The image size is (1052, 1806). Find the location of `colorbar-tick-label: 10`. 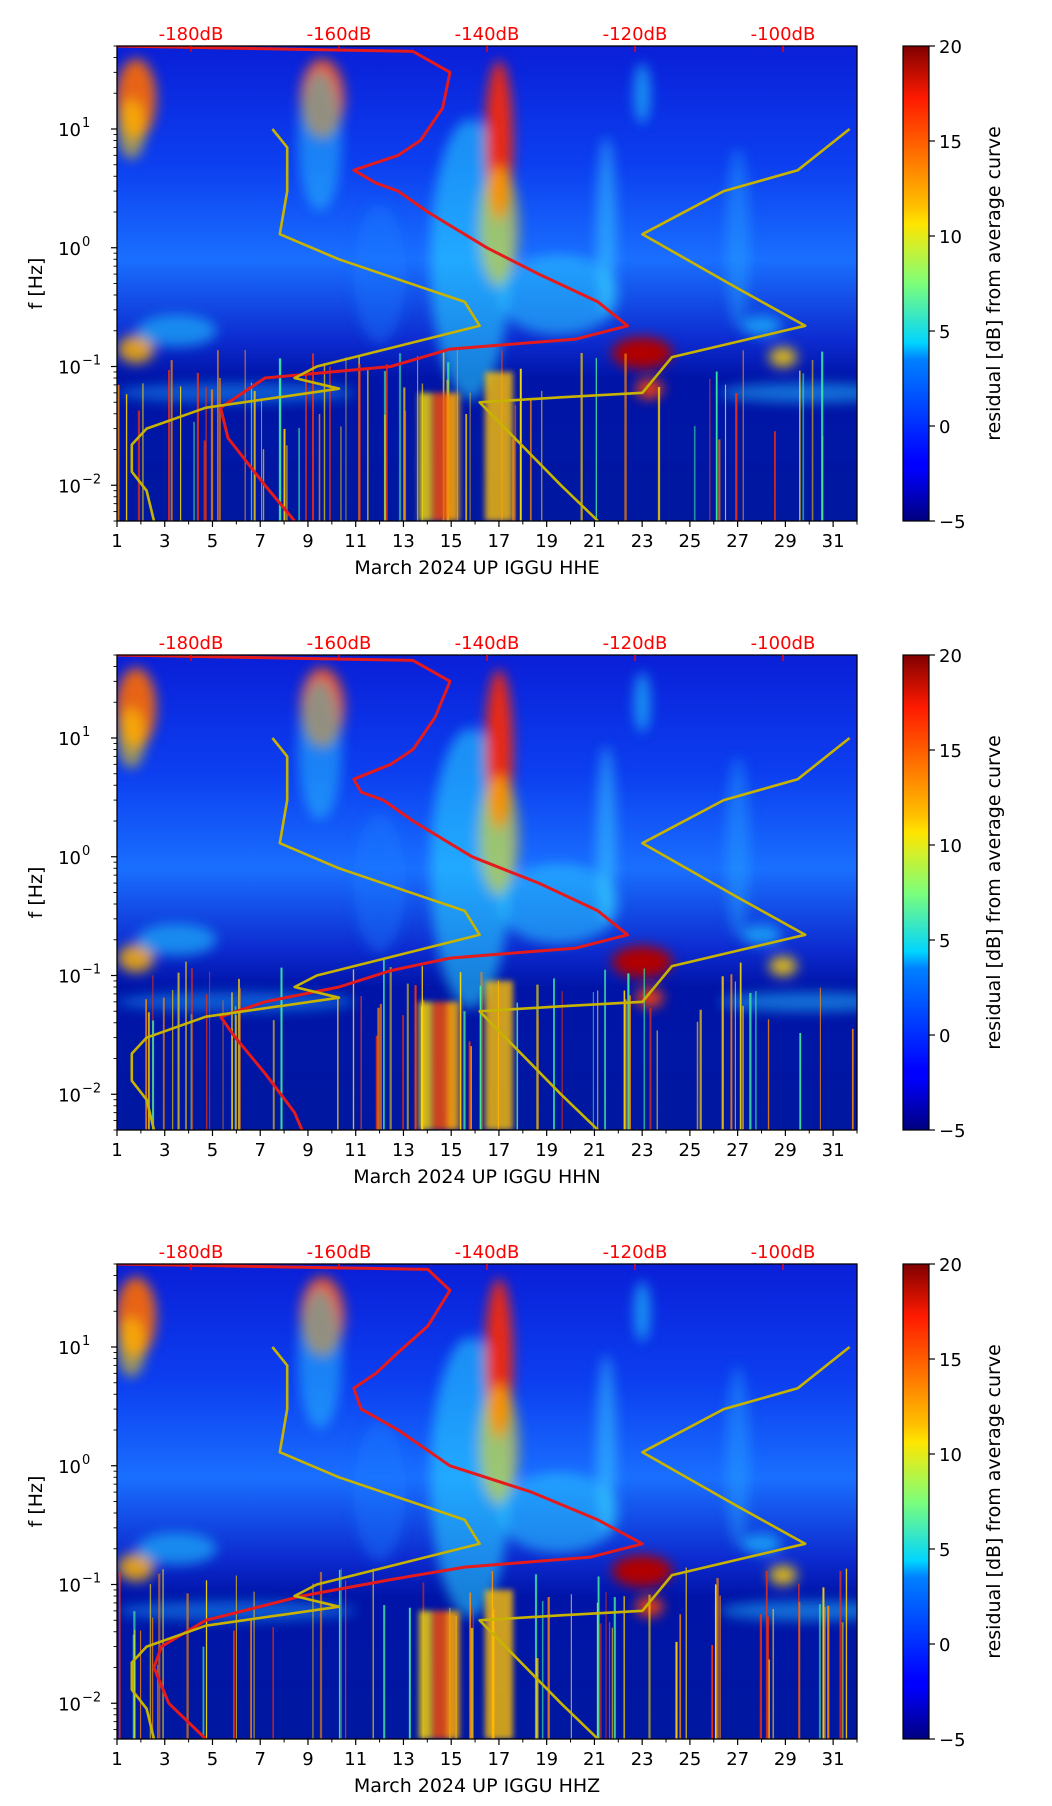

colorbar-tick-label: 10 is located at coordinates (950, 237).